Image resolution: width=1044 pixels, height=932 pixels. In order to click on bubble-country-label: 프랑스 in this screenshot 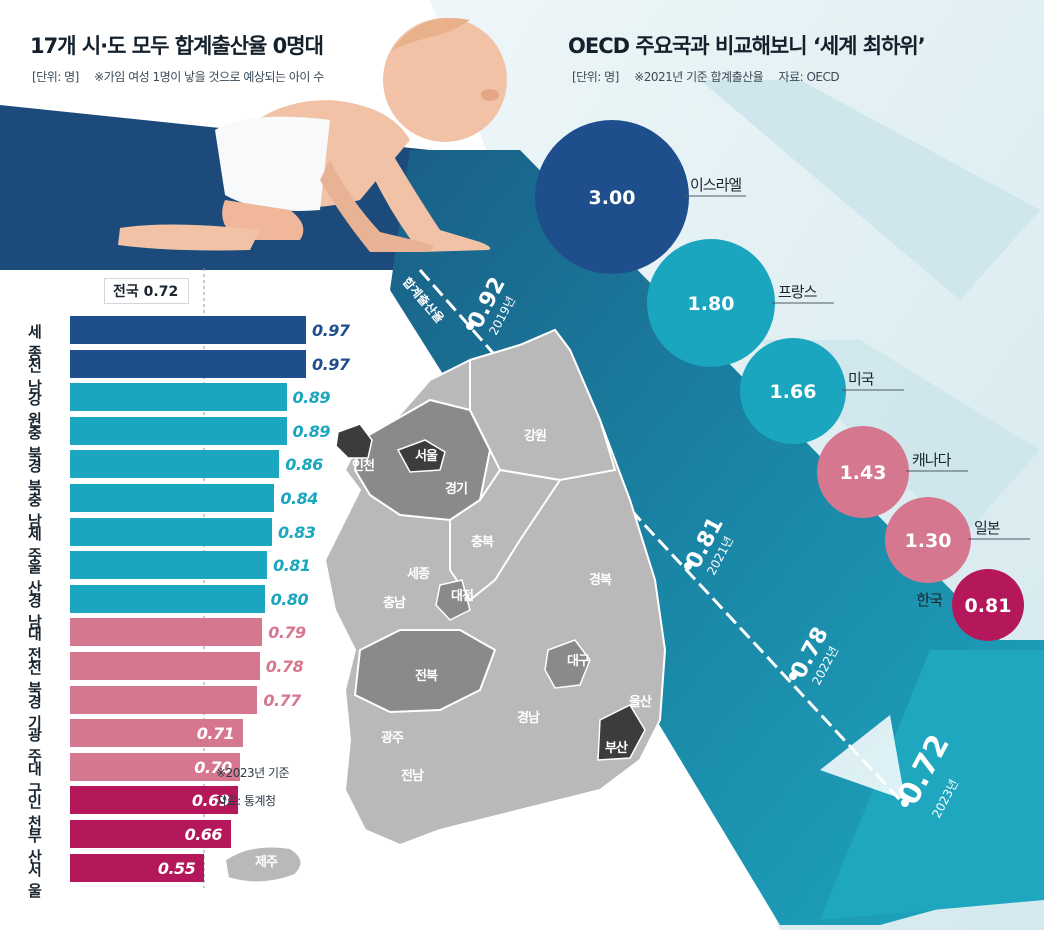, I will do `click(798, 292)`.